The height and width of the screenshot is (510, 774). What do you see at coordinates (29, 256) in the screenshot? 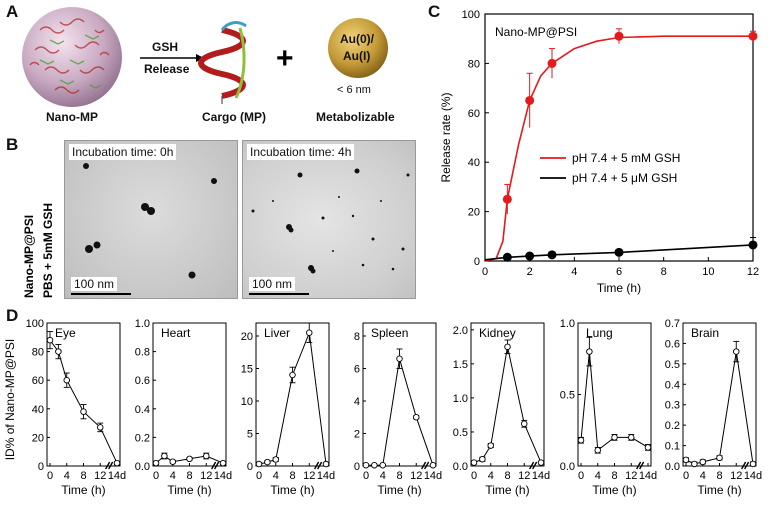
I see `side-label-line1: Nano-MP@PSI` at bounding box center [29, 256].